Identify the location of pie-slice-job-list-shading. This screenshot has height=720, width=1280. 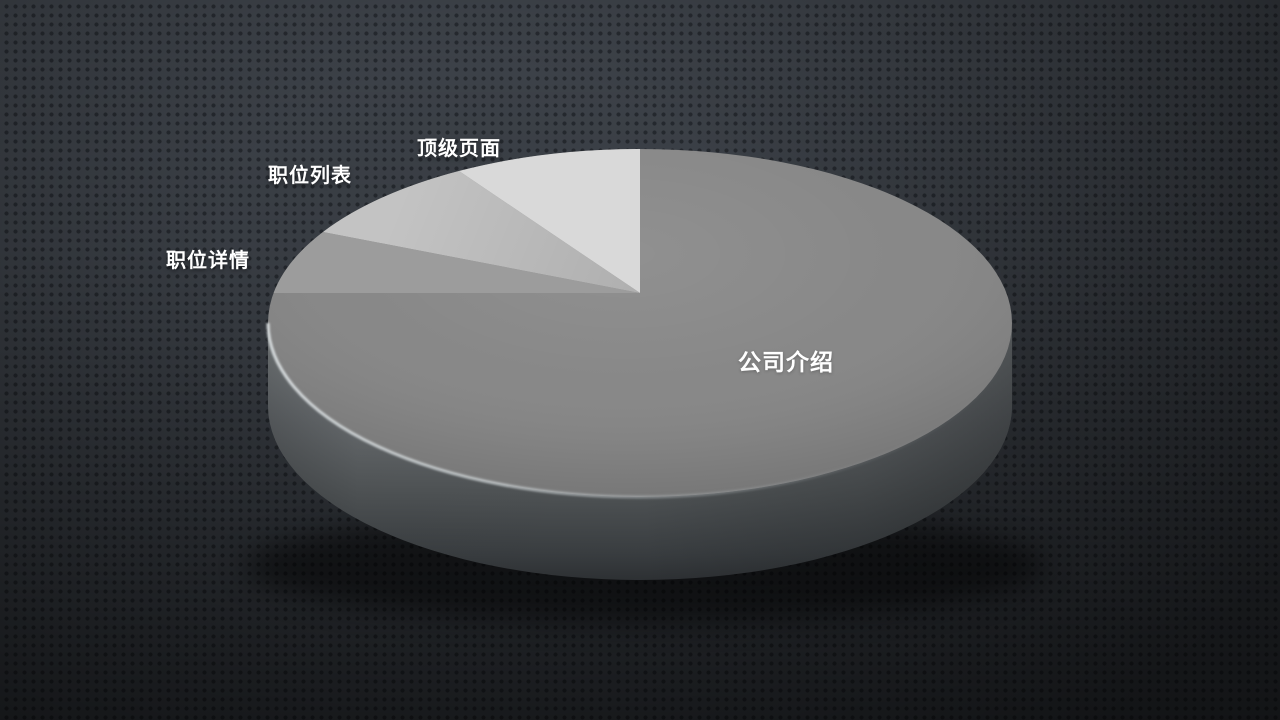
(481, 232).